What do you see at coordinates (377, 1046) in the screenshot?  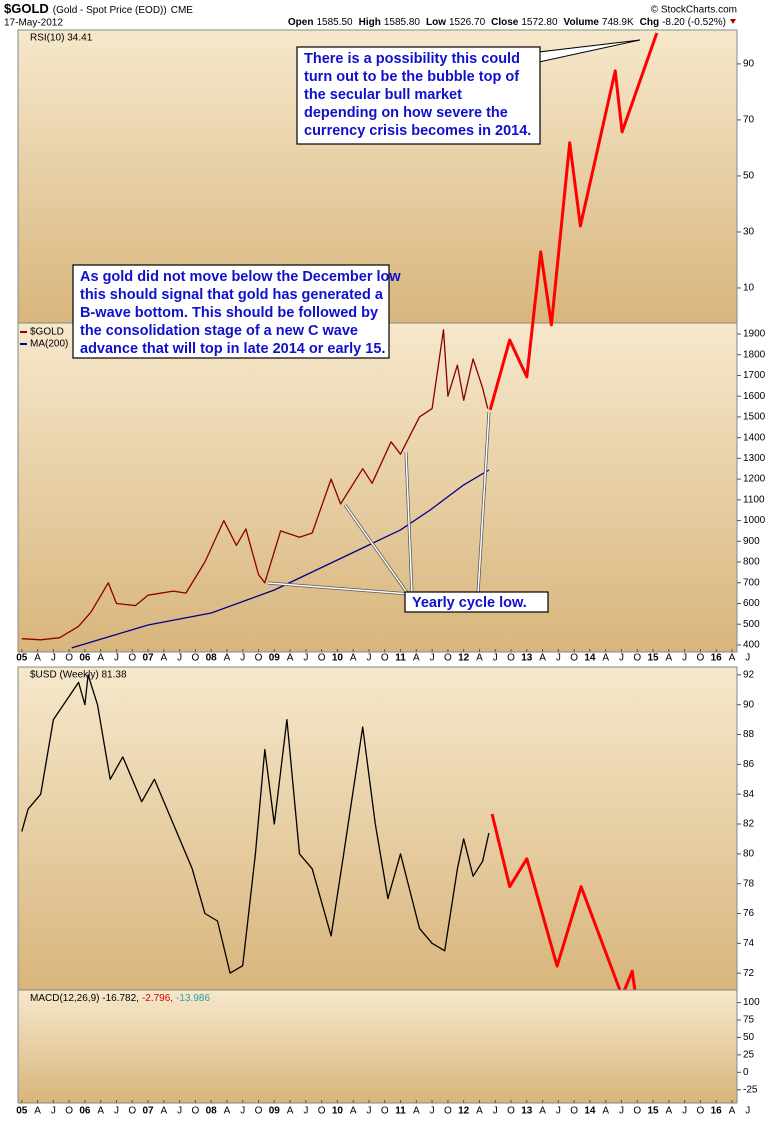 I see `panel-background` at bounding box center [377, 1046].